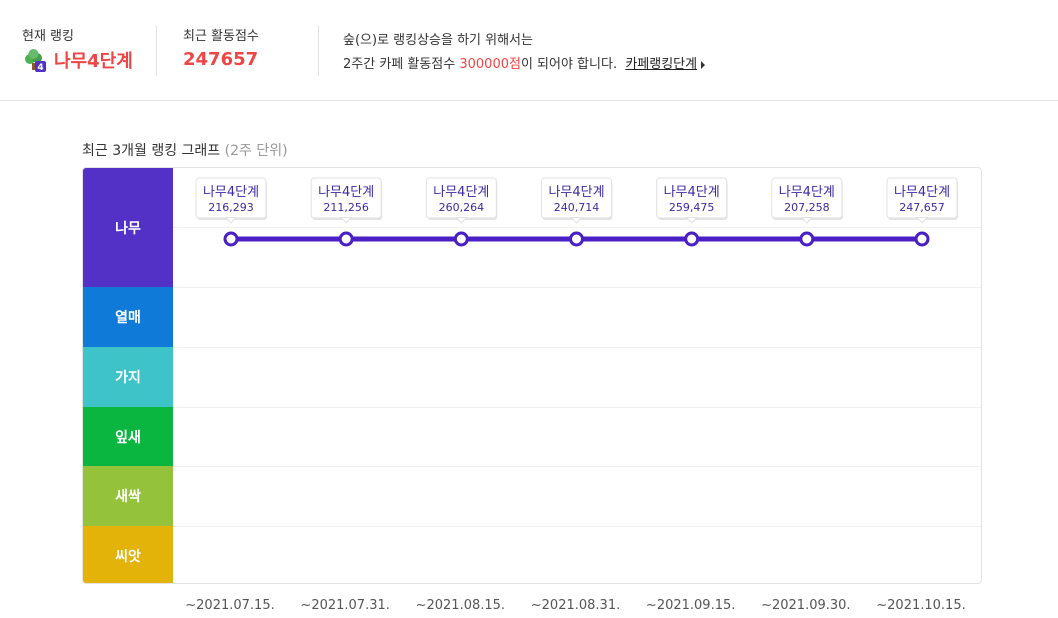 This screenshot has width=1058, height=618. What do you see at coordinates (460, 605) in the screenshot?
I see `x-tick-label: ~2021.08.15.` at bounding box center [460, 605].